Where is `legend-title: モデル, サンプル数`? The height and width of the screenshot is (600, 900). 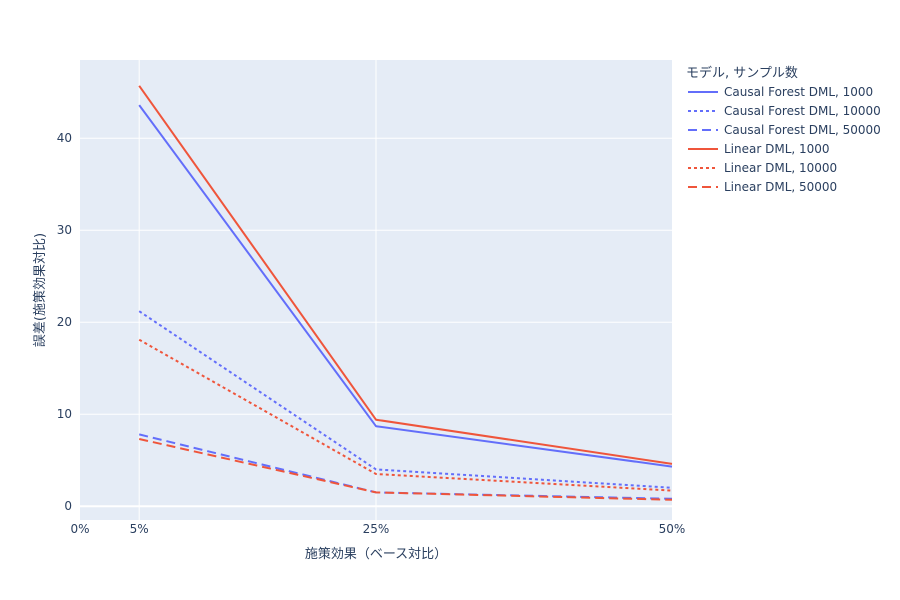 legend-title: モデル, サンプル数 is located at coordinates (742, 73).